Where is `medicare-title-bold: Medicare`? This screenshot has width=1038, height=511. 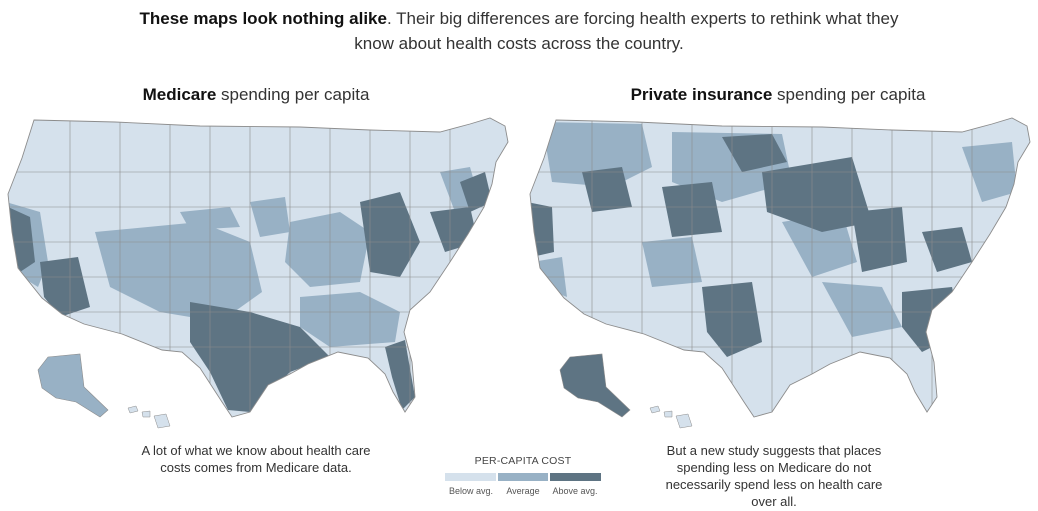
medicare-title-bold: Medicare is located at coordinates (179, 94).